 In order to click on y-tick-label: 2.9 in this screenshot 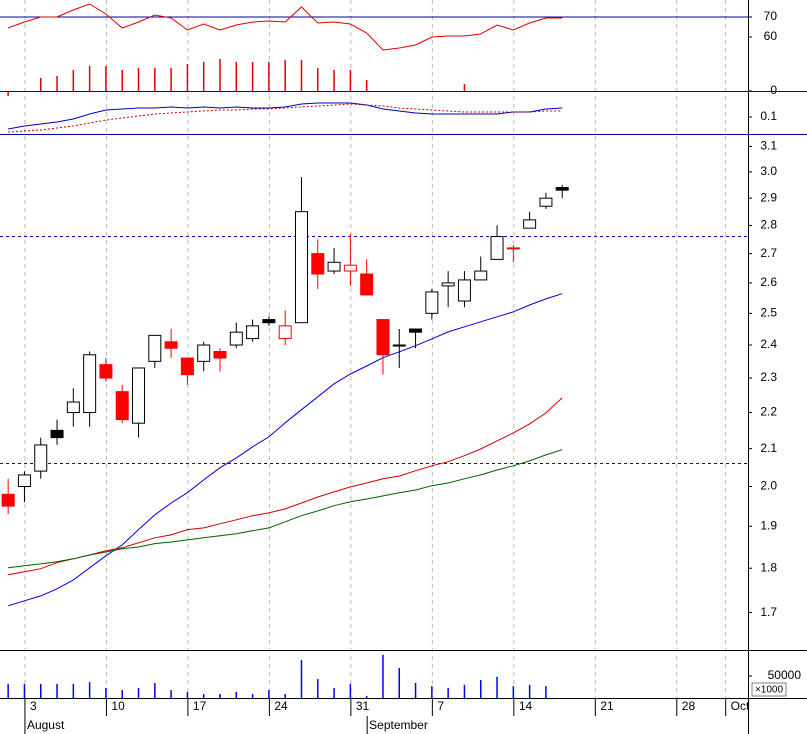, I will do `click(768, 197)`.